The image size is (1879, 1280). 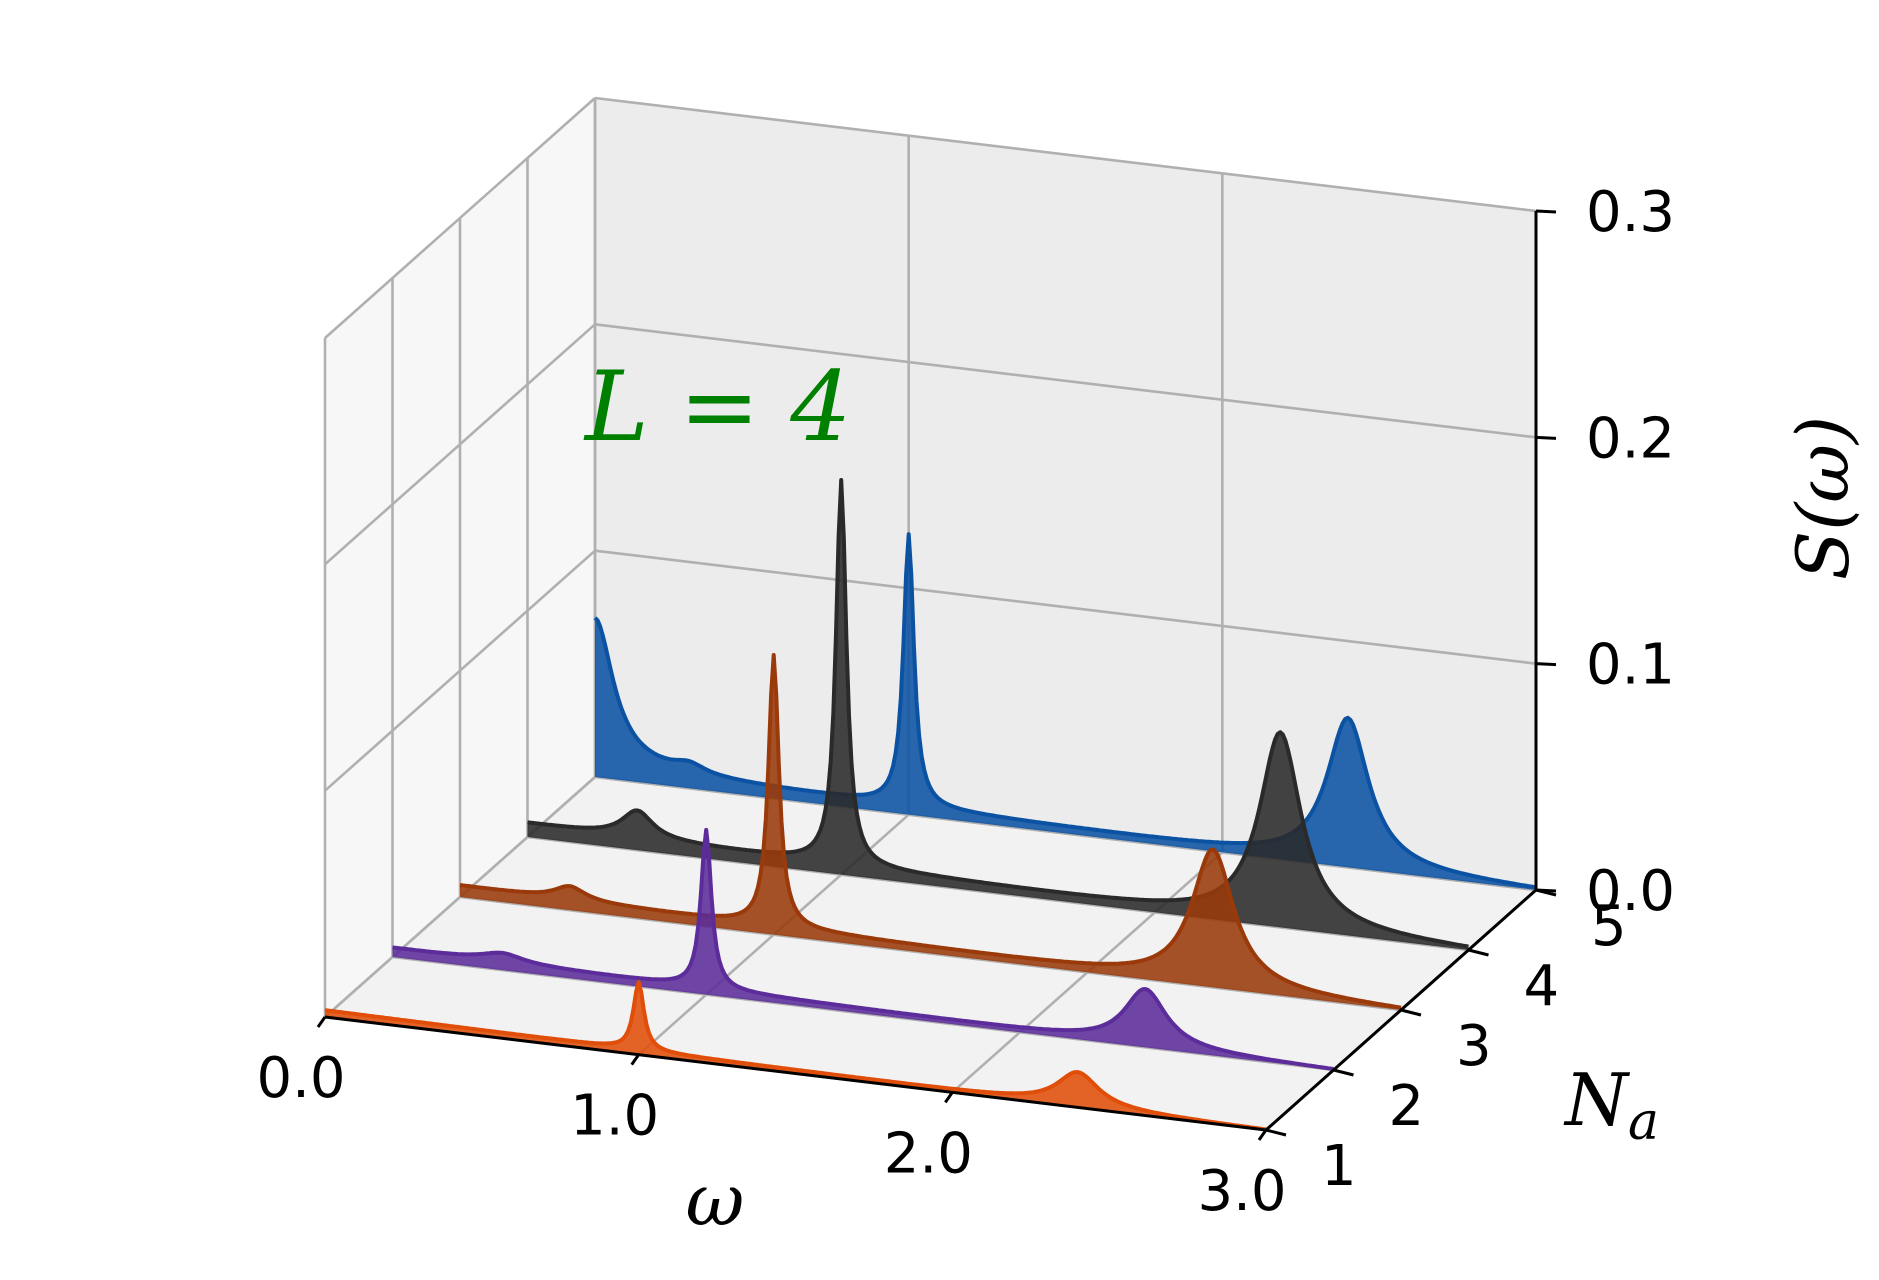 I want to click on z-axis-title: S(ω), so click(x=1823, y=498).